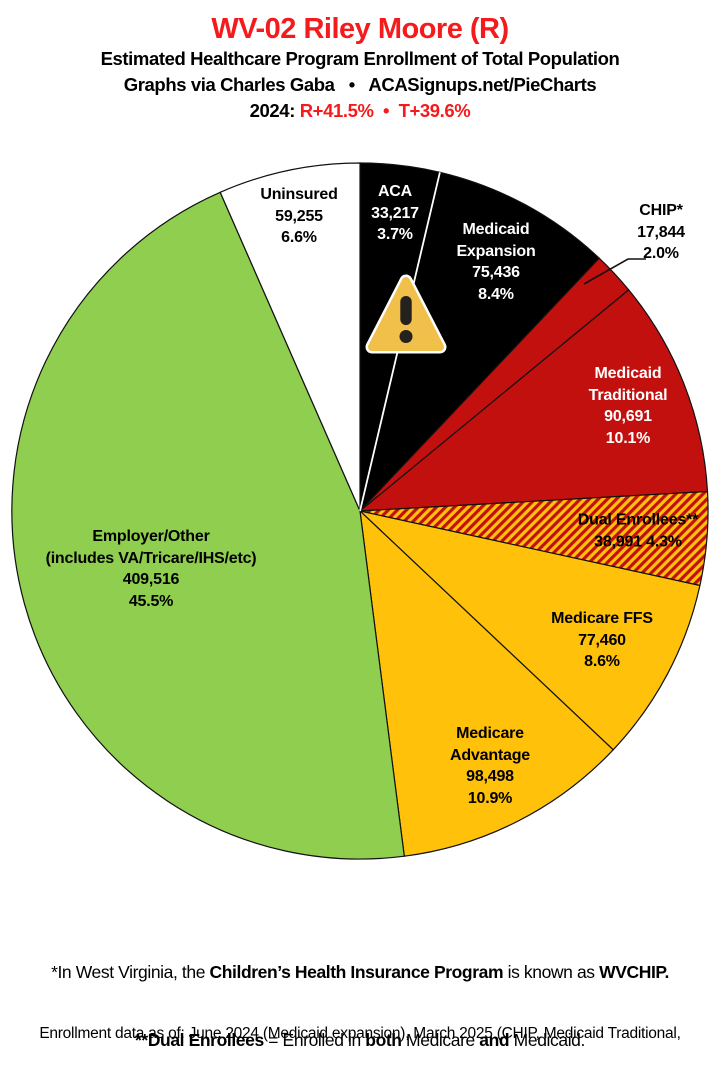 Image resolution: width=720 pixels, height=1070 pixels. Describe the element at coordinates (628, 406) in the screenshot. I see `slice-label-medicaid-traditional: Medicaid Traditional 90,691 10.1%` at that location.